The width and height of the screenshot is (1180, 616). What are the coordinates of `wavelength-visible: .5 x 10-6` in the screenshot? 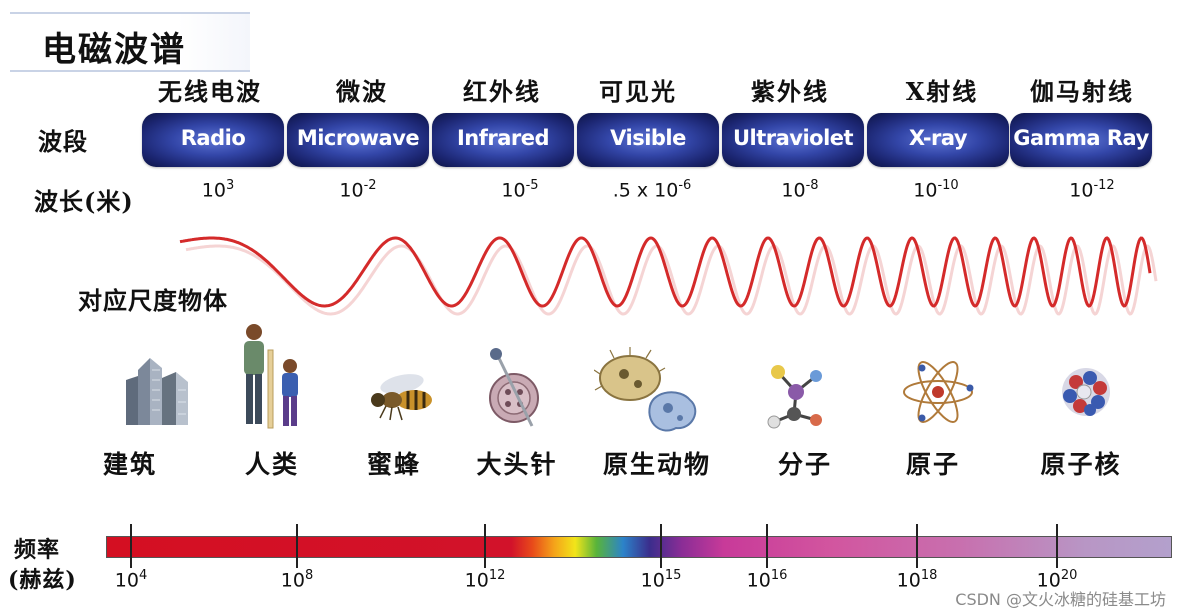 It's located at (652, 190).